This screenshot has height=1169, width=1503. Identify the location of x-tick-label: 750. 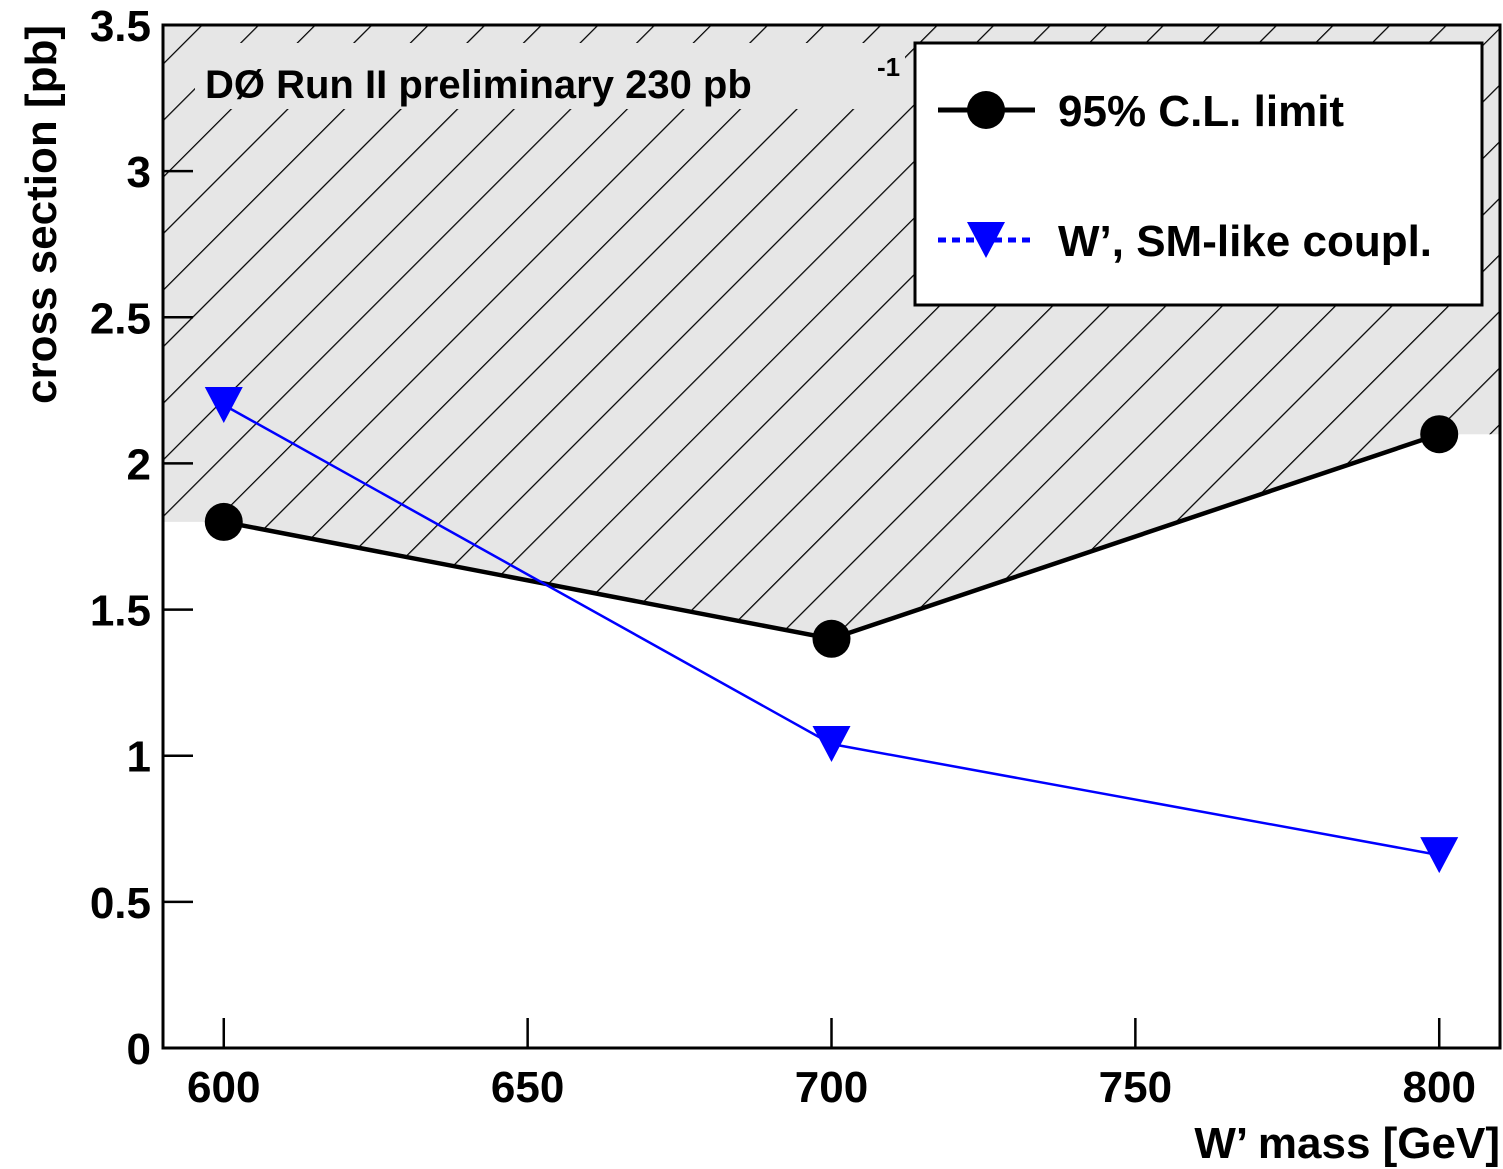
(1135, 1087).